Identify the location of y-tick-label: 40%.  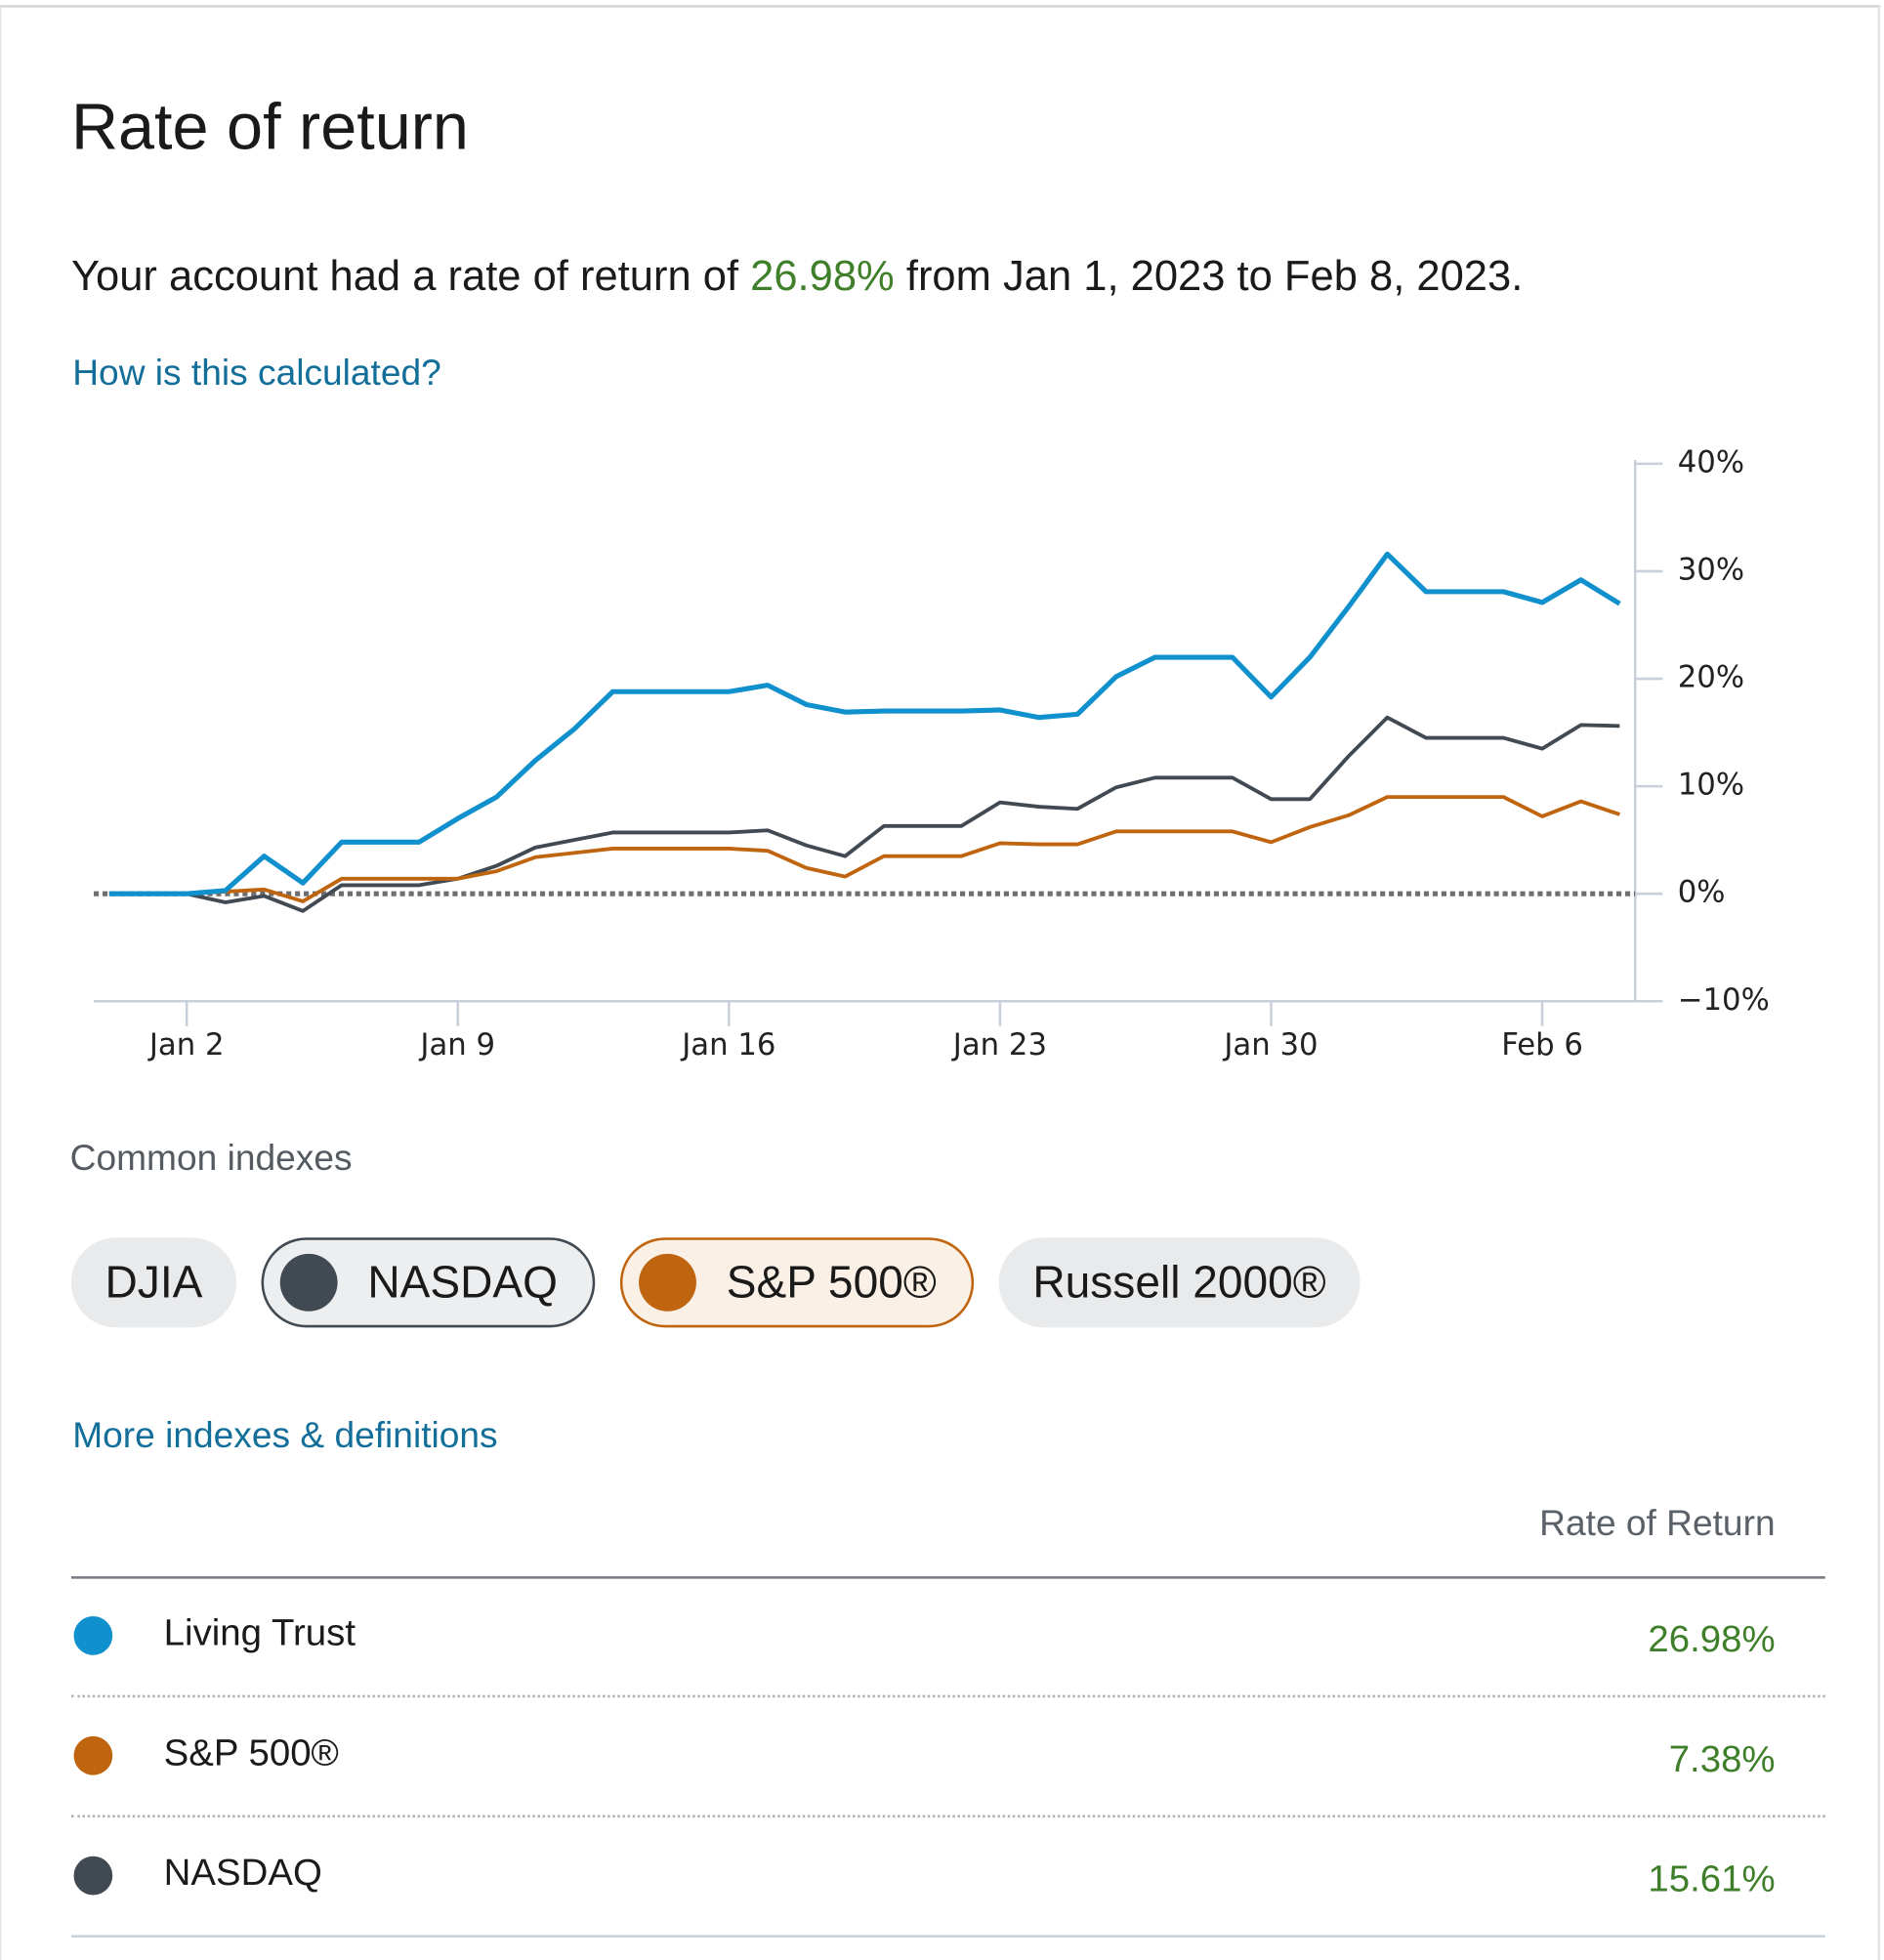
(1711, 462).